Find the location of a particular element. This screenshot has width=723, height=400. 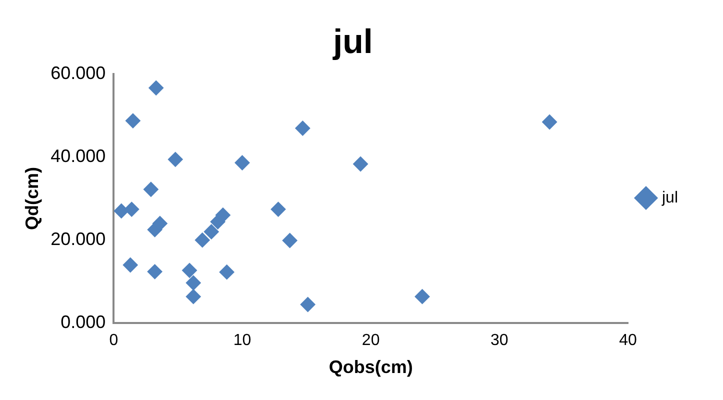

x-tick-label: 40 is located at coordinates (628, 341).